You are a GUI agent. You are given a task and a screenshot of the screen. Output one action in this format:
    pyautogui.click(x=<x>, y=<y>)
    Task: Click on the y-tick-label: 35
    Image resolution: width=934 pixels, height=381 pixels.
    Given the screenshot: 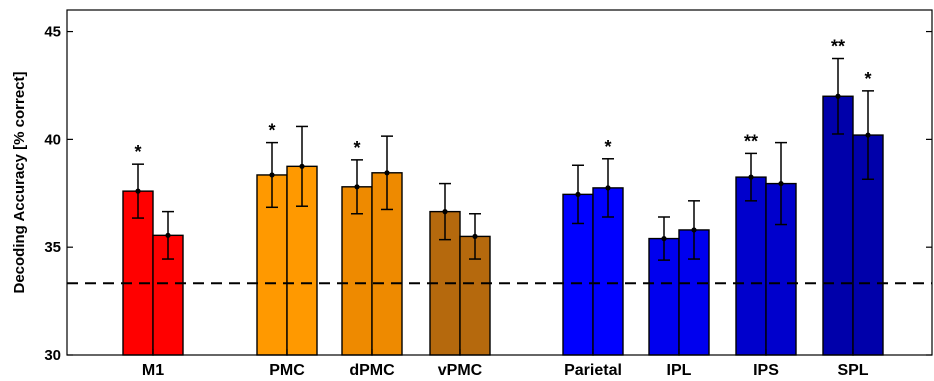 What is the action you would take?
    pyautogui.click(x=52, y=247)
    